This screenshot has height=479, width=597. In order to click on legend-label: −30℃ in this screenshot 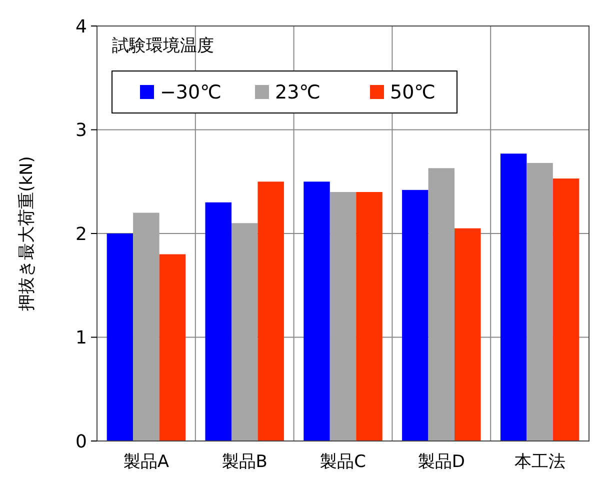, I will do `click(191, 93)`.